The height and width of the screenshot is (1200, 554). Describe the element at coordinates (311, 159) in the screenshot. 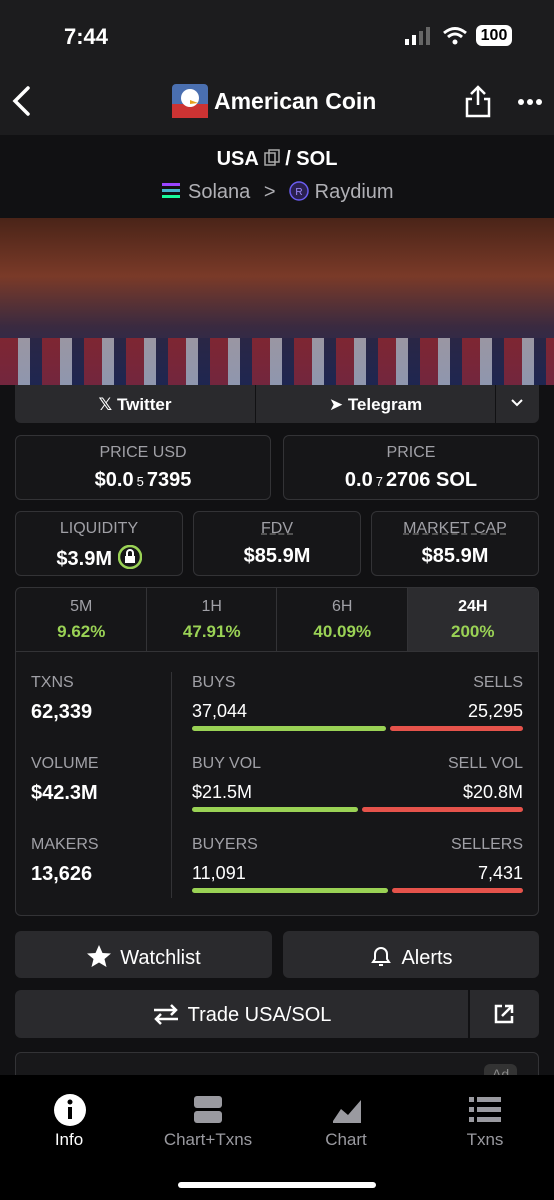

I see `quote-symbol: / SOL` at that location.